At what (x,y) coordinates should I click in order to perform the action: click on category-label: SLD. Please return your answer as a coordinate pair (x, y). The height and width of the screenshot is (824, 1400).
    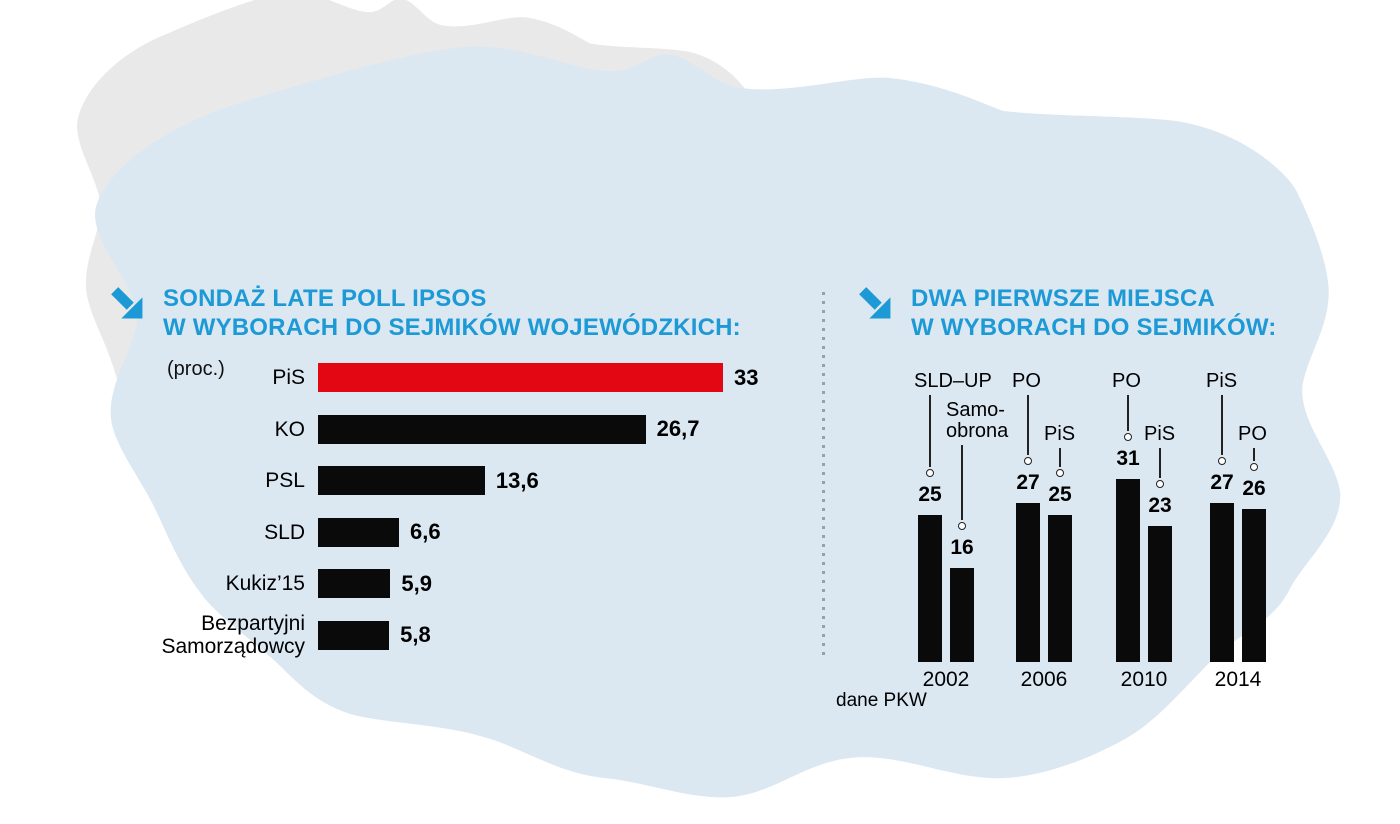
    Looking at the image, I should click on (284, 532).